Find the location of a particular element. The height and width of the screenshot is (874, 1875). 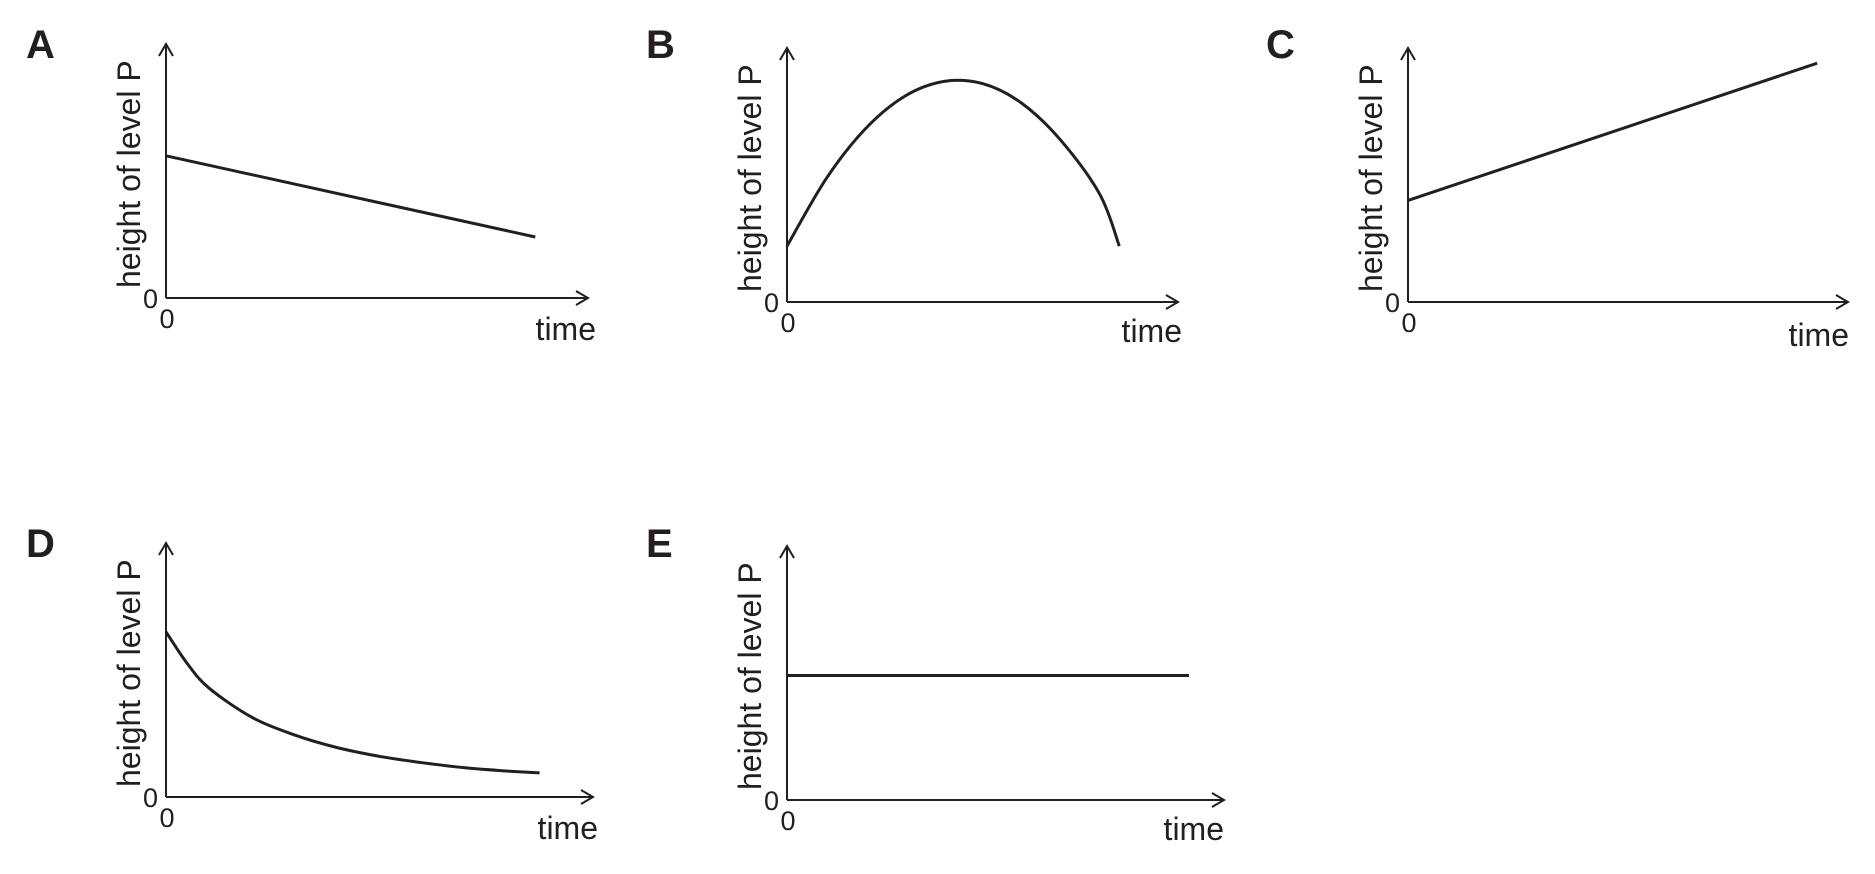

chart-panel-b: B 00 time height of level P is located at coordinates (914, 186).